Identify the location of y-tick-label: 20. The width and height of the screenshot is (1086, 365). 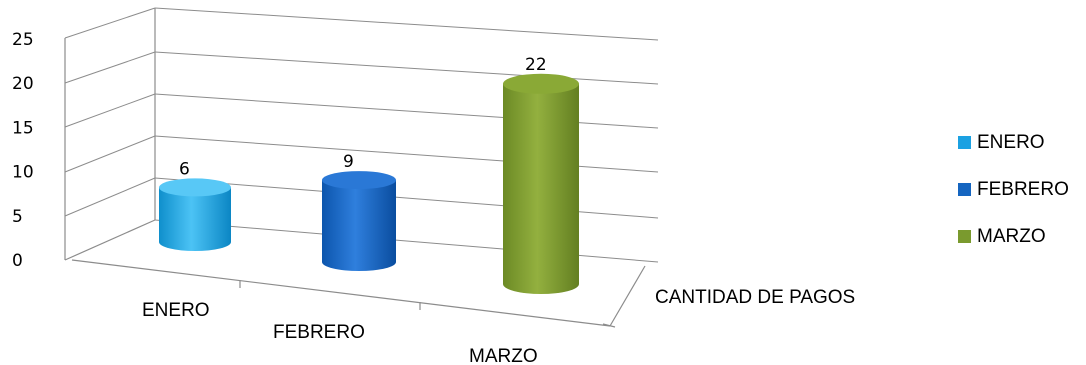
(23, 84).